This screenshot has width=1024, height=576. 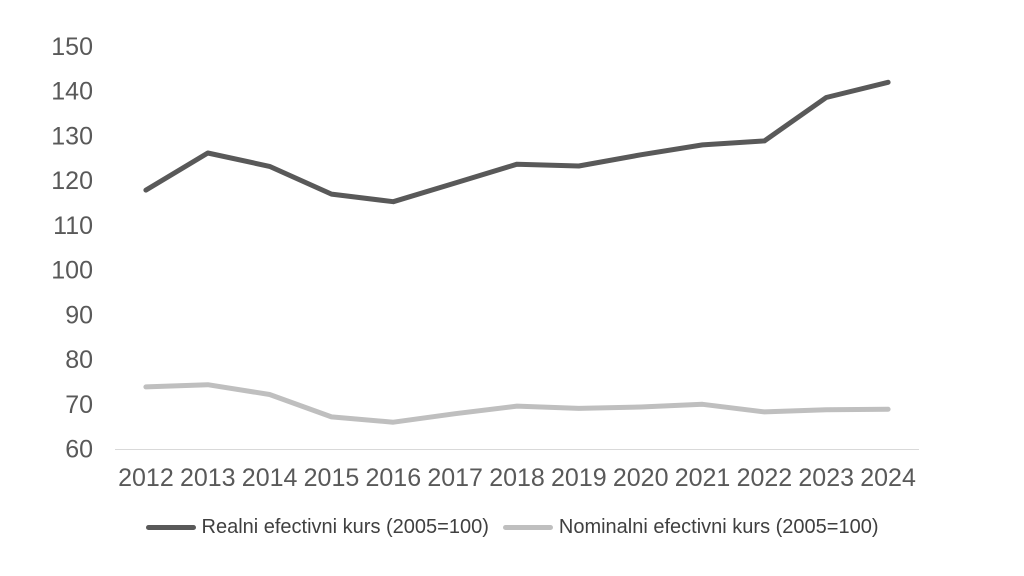 I want to click on x-axis-tick-label: 2013, so click(x=208, y=478).